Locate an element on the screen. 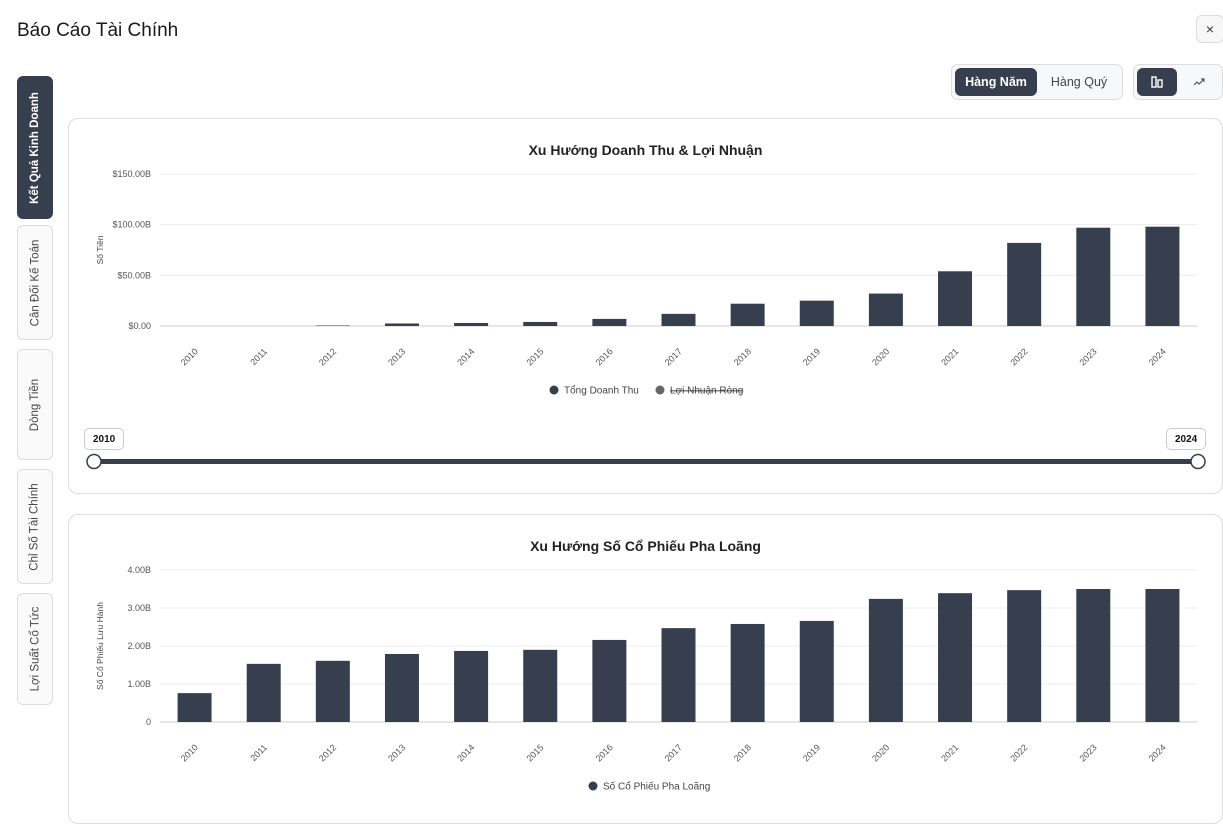 The height and width of the screenshot is (824, 1223). legend-item: Số Cổ Phiếu Pha Loãng is located at coordinates (656, 787).